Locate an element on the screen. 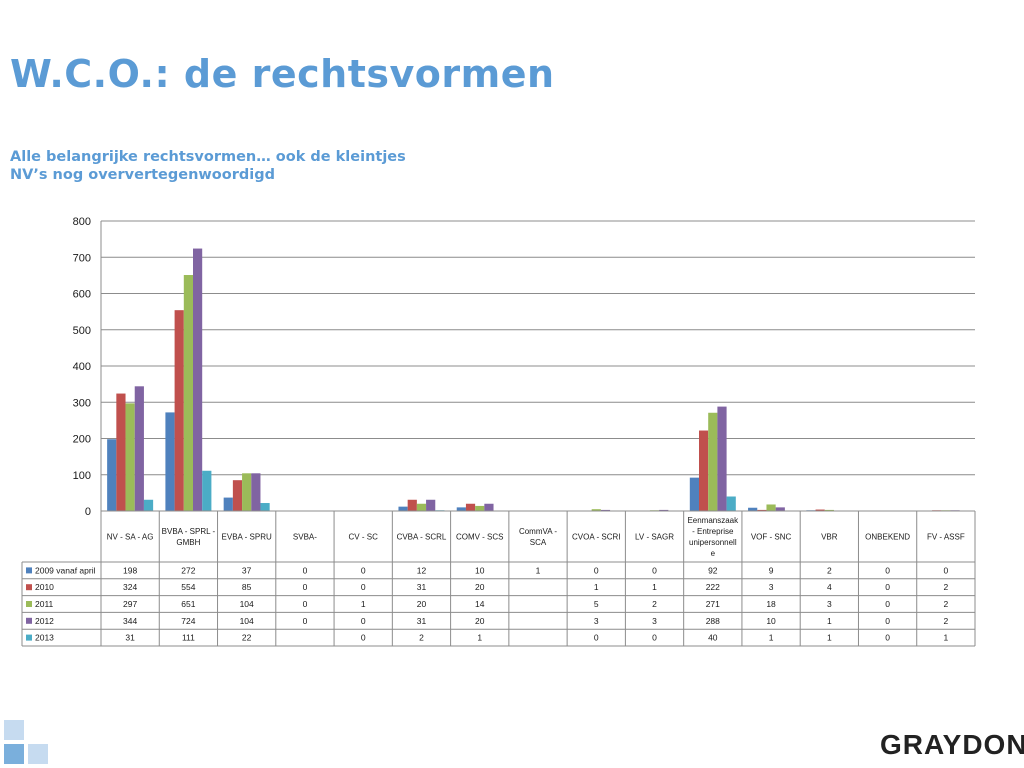  category-label: CommVA - is located at coordinates (538, 531).